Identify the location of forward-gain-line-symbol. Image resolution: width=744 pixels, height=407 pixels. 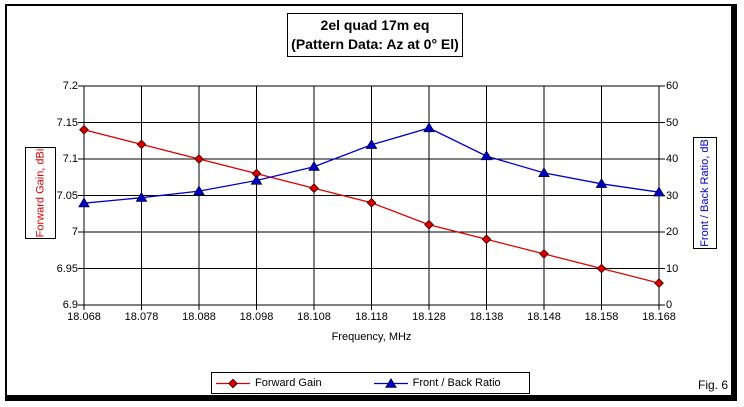
(233, 383).